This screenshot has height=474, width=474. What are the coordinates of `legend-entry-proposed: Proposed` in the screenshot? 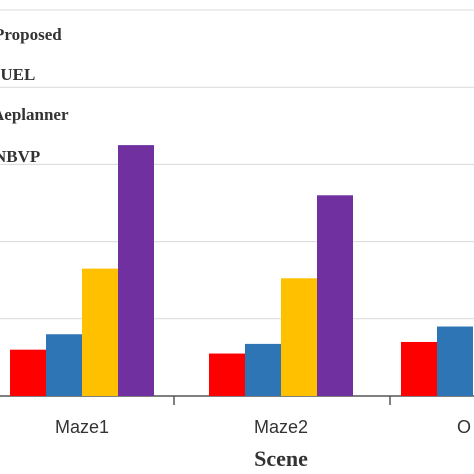 It's located at (31, 34).